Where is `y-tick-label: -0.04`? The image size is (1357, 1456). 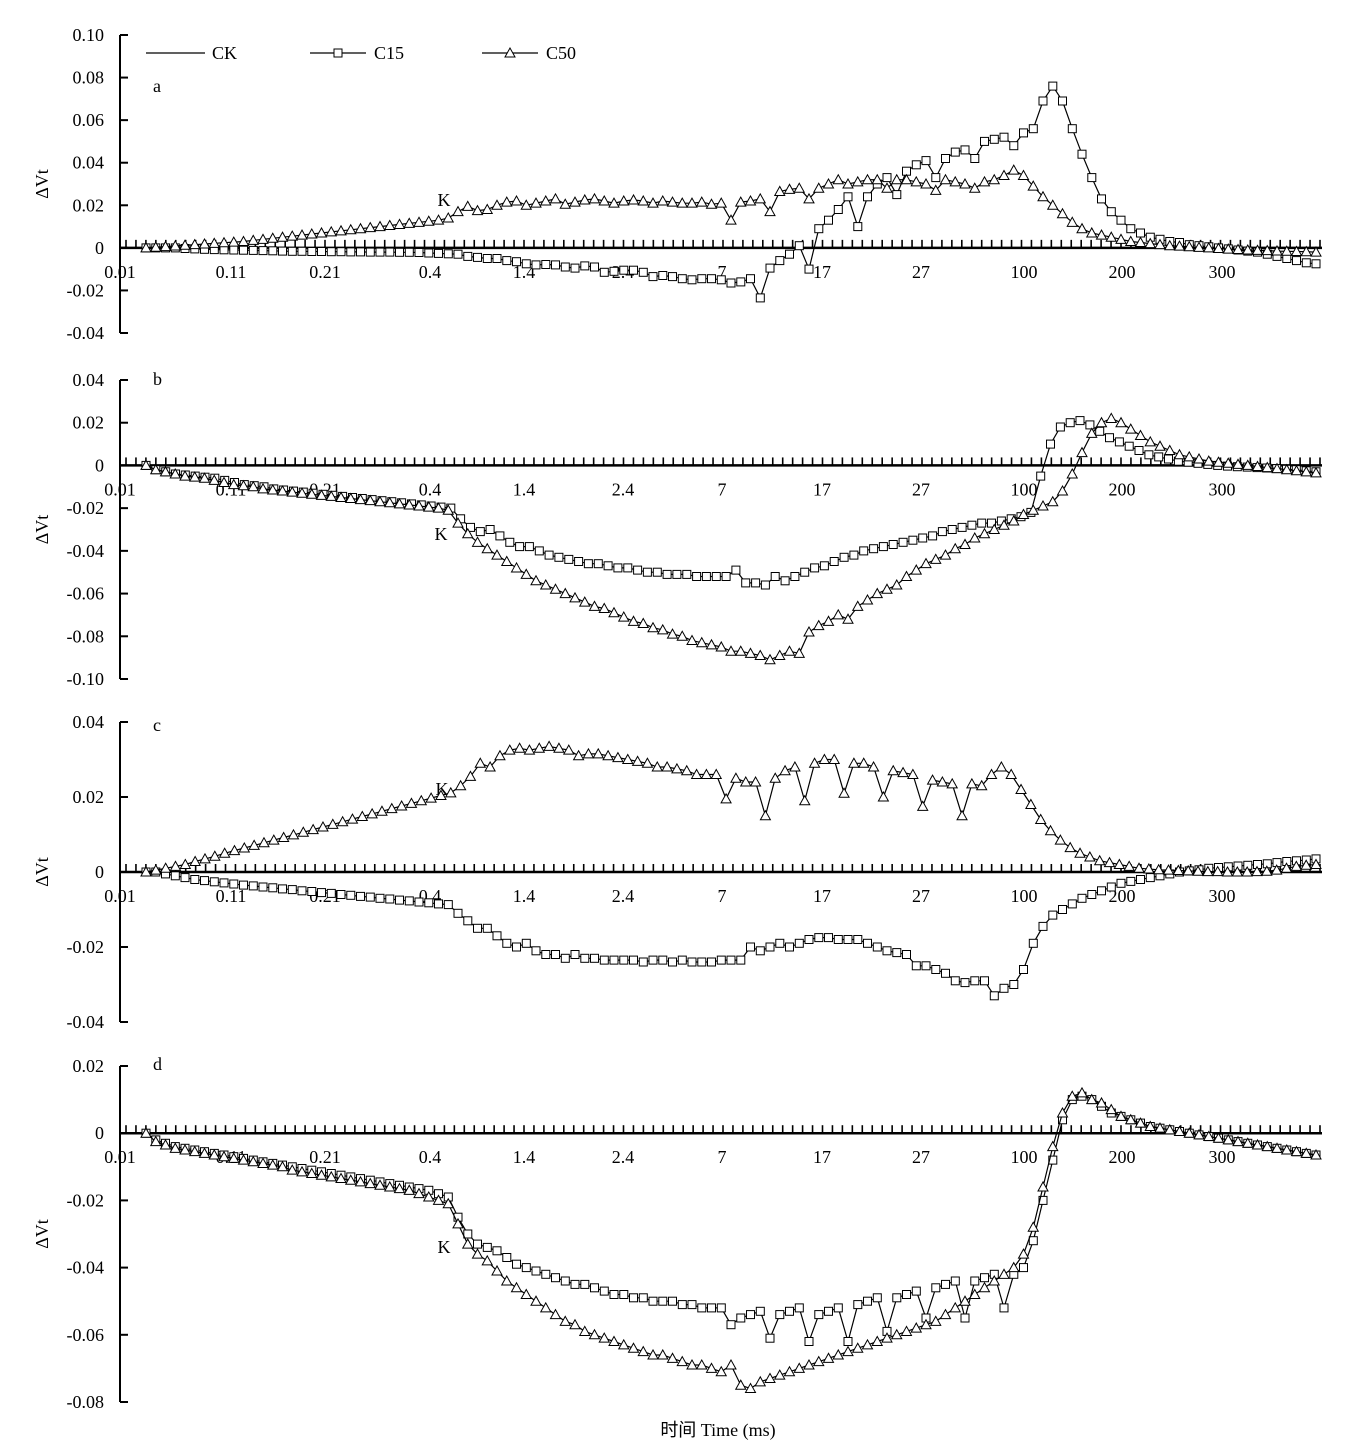 y-tick-label: -0.04 is located at coordinates (86, 1022).